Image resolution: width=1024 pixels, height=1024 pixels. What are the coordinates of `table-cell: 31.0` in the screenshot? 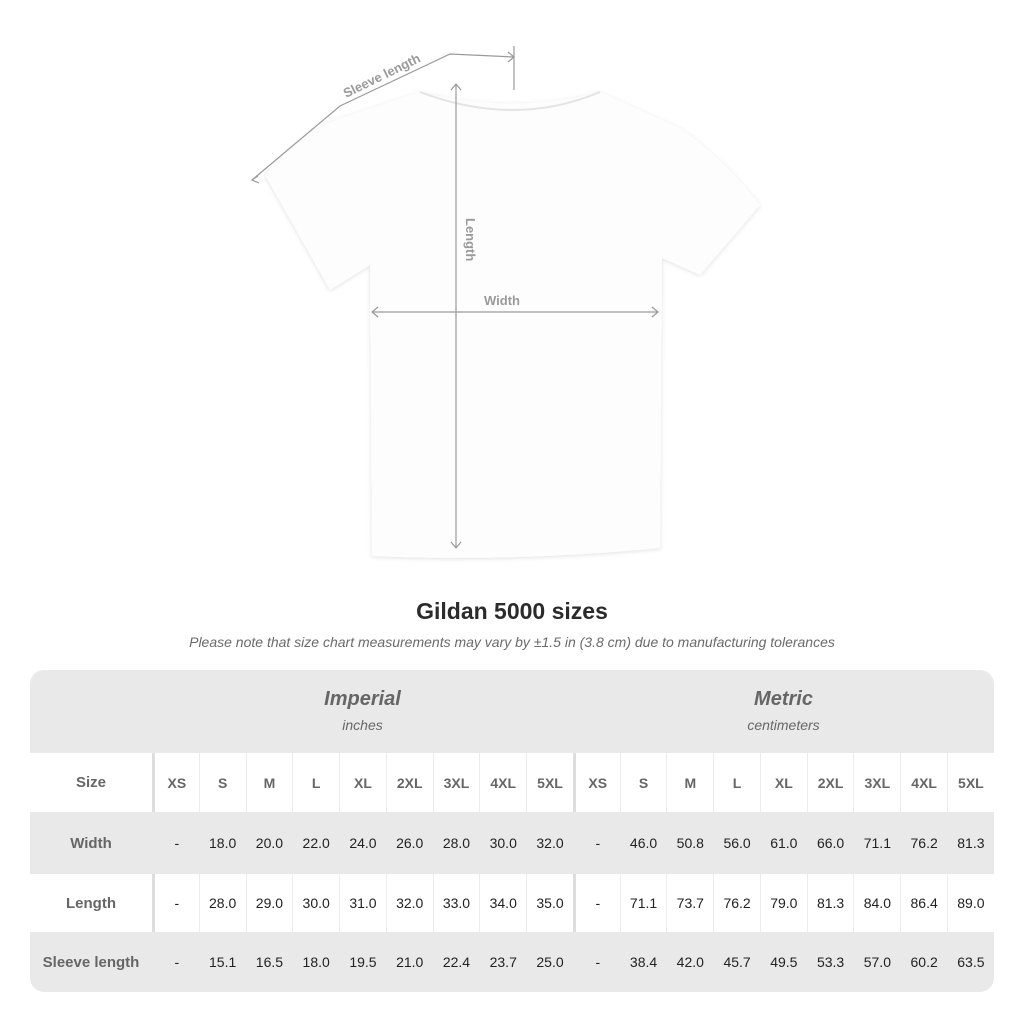 It's located at (362, 903).